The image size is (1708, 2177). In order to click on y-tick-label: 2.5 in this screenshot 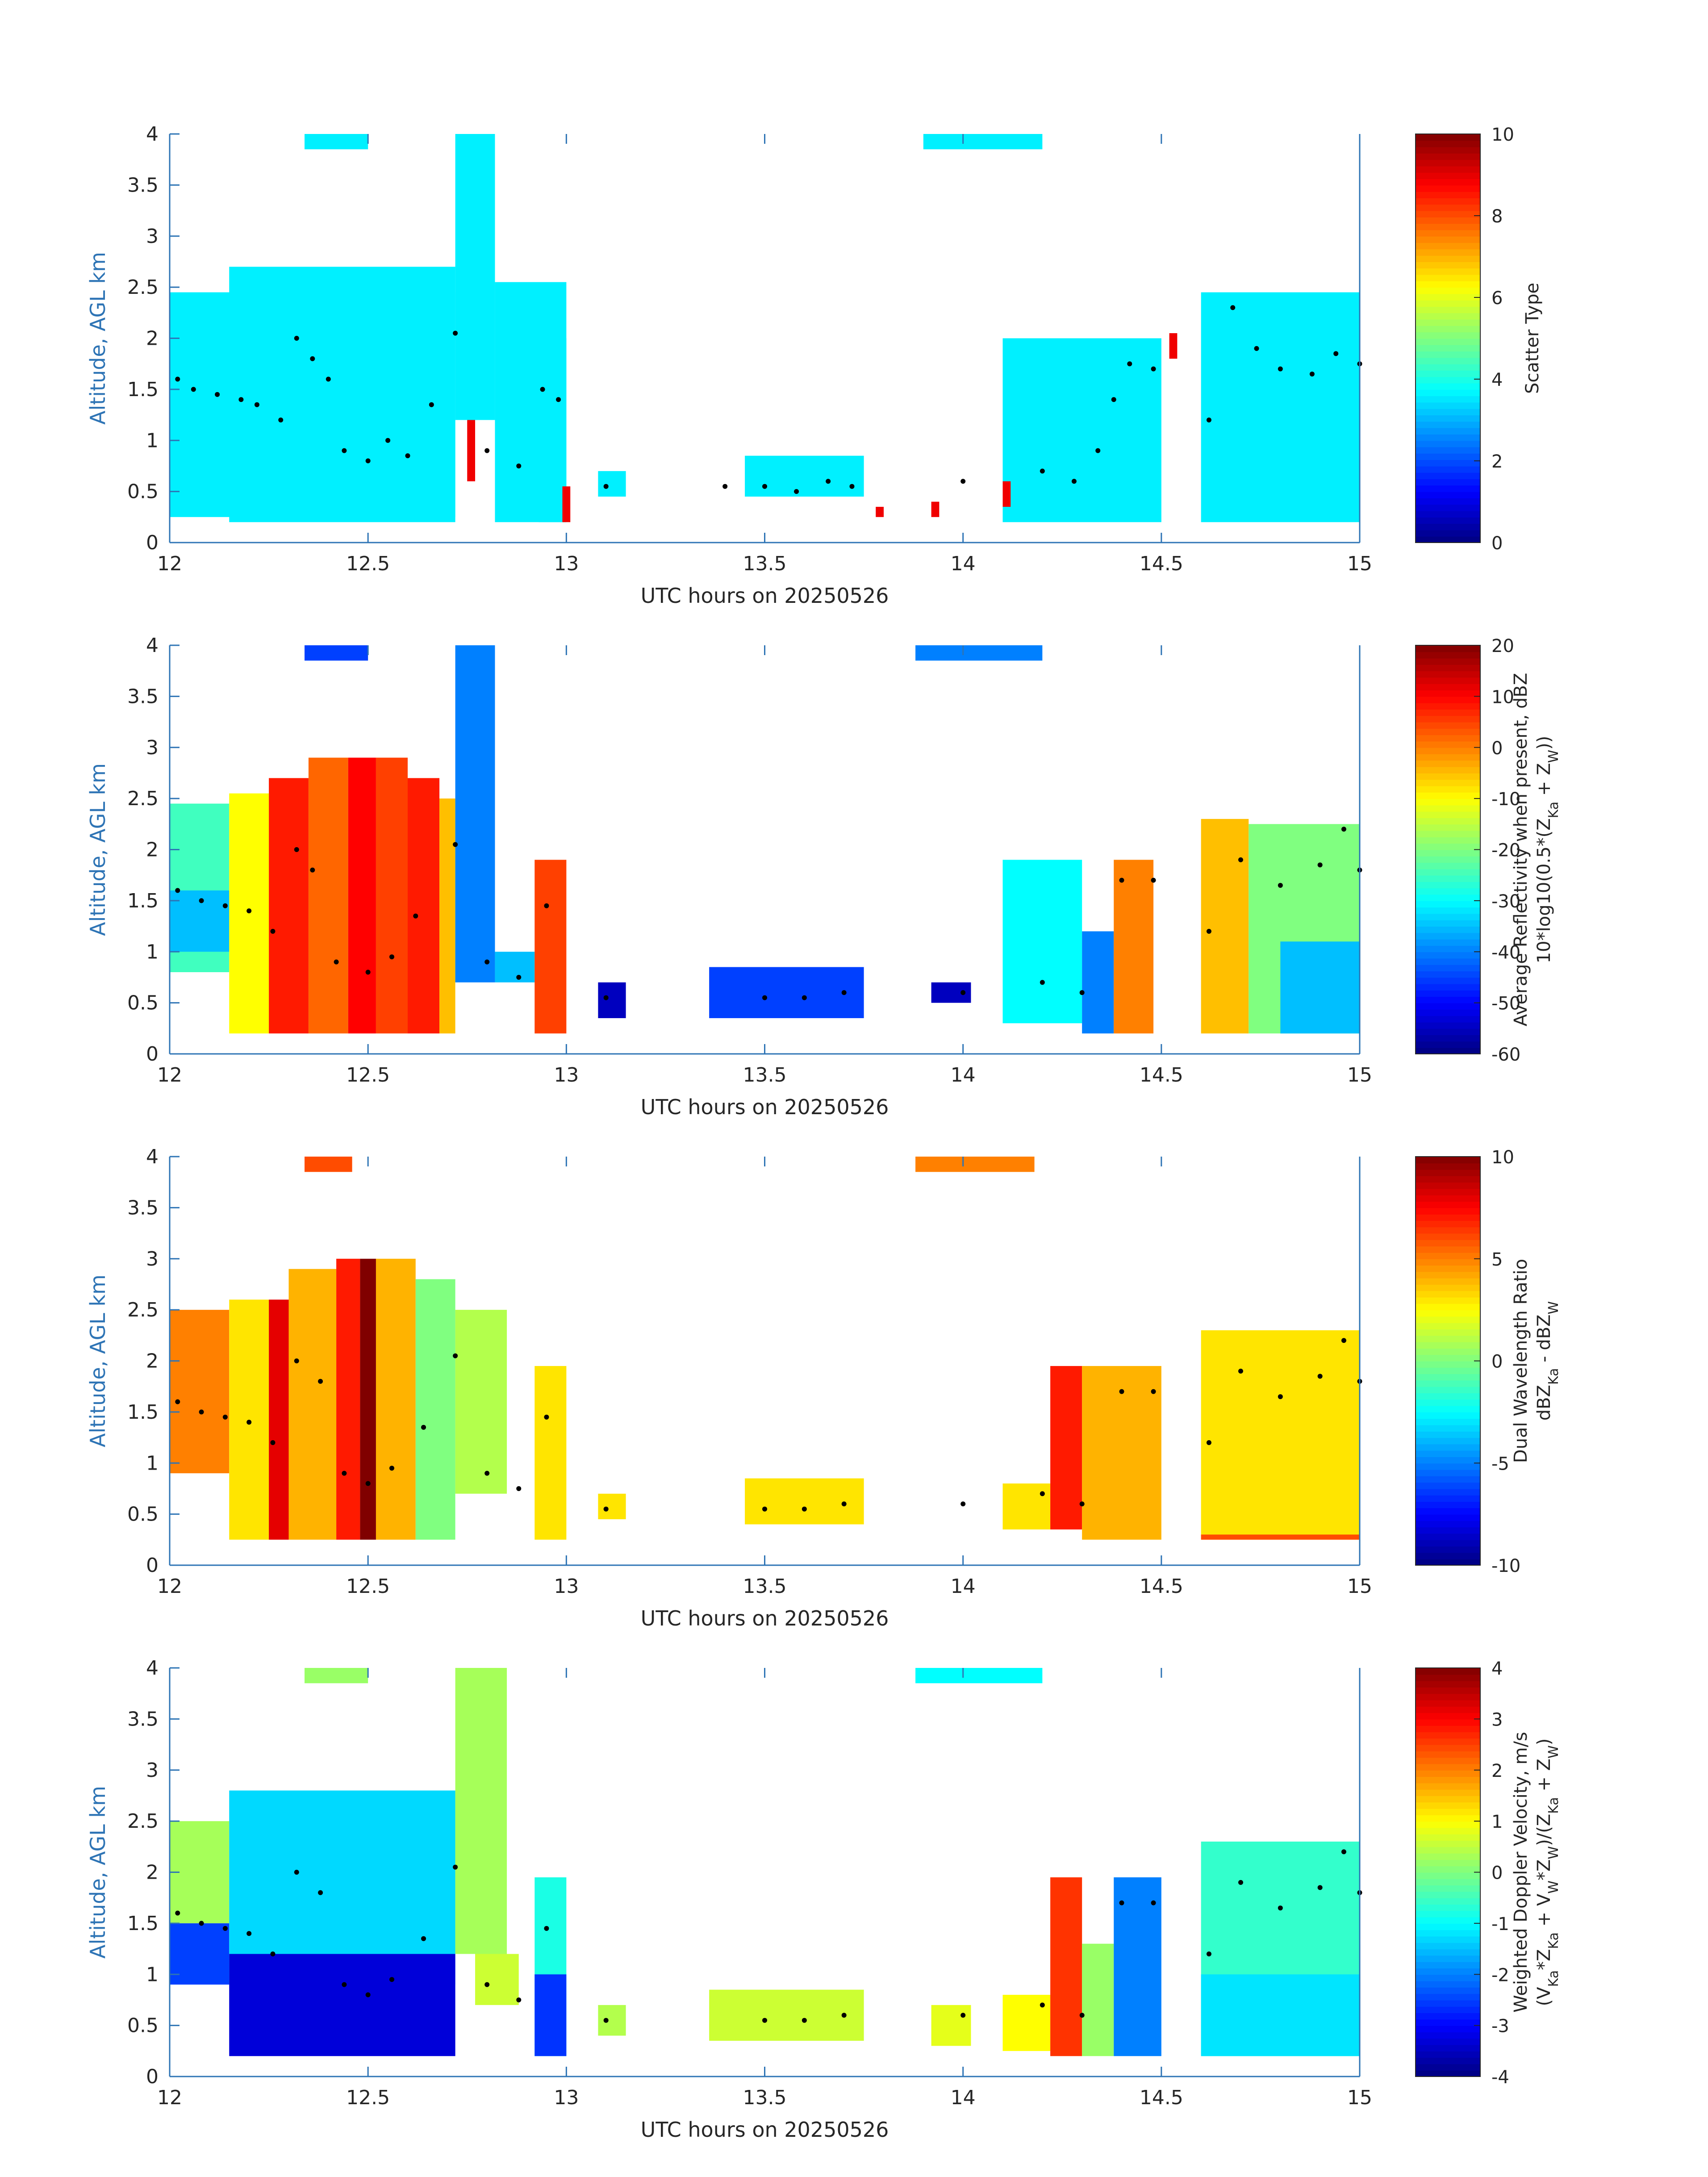, I will do `click(143, 798)`.